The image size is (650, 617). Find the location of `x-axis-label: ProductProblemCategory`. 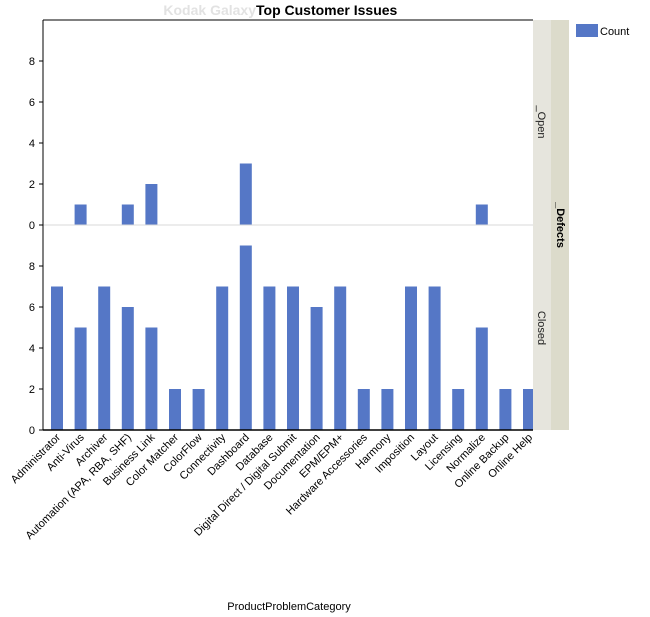

x-axis-label: ProductProblemCategory is located at coordinates (289, 607).